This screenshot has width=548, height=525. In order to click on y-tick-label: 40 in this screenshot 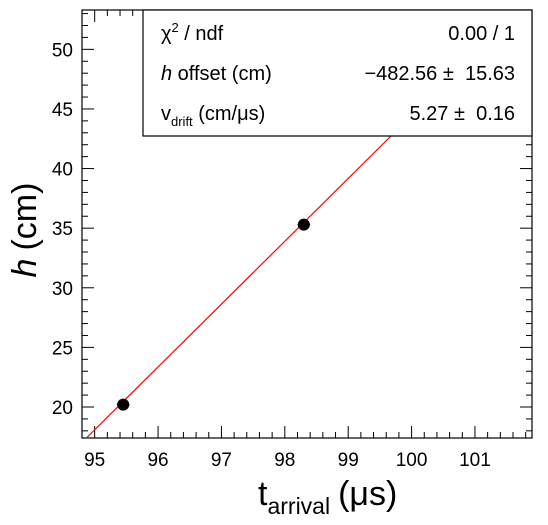, I will do `click(62, 170)`.